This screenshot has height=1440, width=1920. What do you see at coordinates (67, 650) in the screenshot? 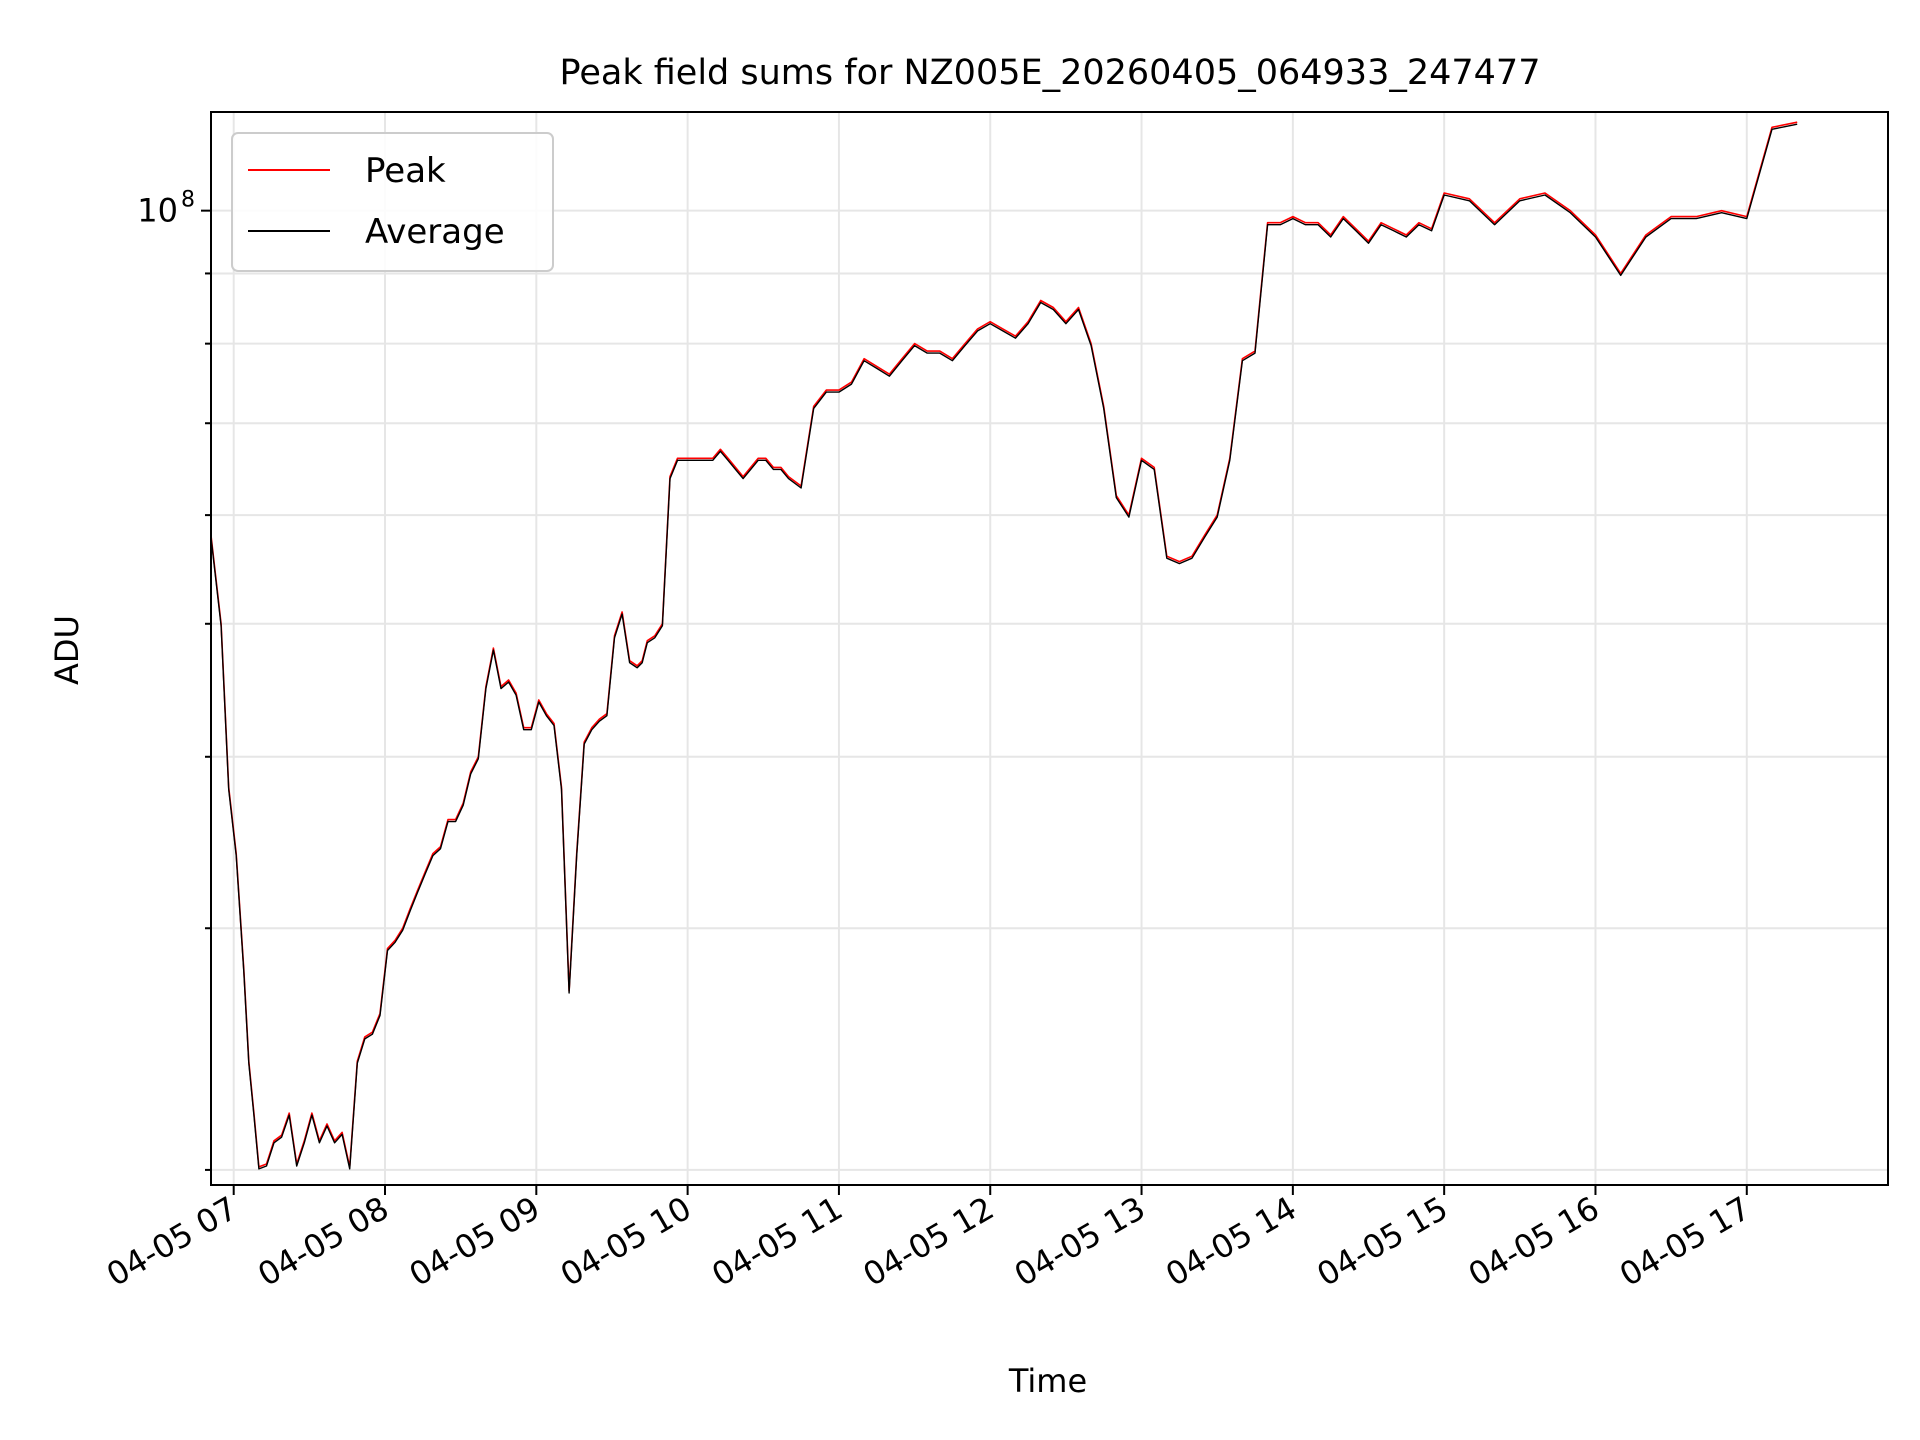
I see `y-axis-label: ADU` at bounding box center [67, 650].